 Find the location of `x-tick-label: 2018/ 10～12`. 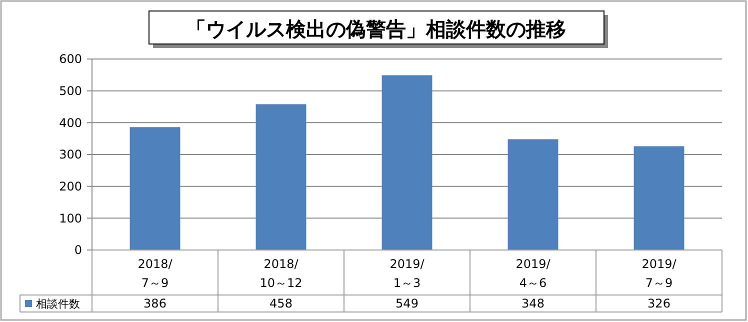

x-tick-label: 2018/ 10～12 is located at coordinates (281, 273).